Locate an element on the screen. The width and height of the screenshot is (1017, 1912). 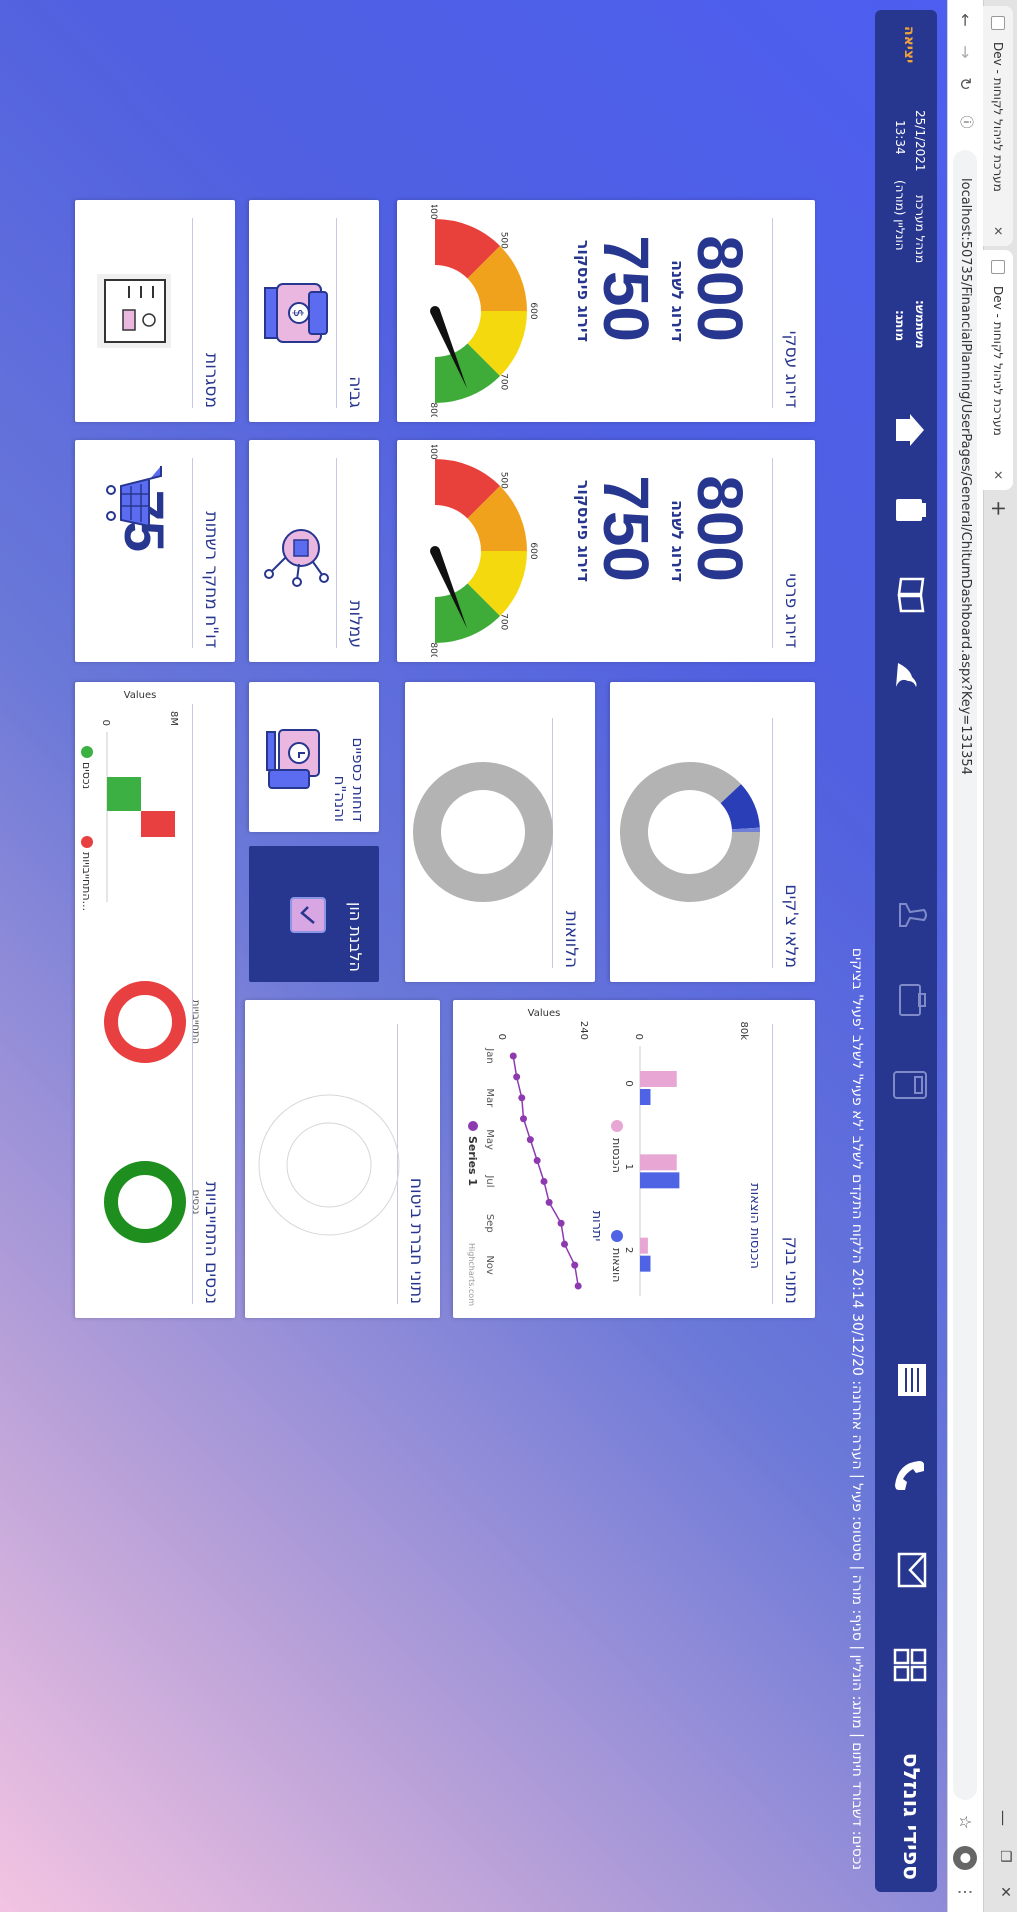
minimize-icon: — is located at coordinates (1003, 1818).